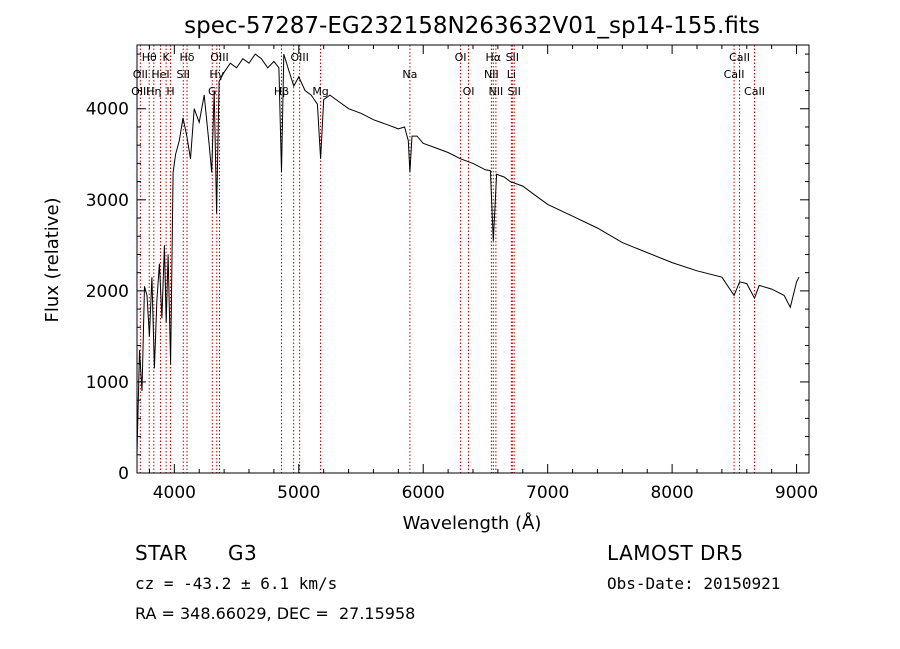  What do you see at coordinates (170, 91) in the screenshot?
I see `spectral-line-label: H` at bounding box center [170, 91].